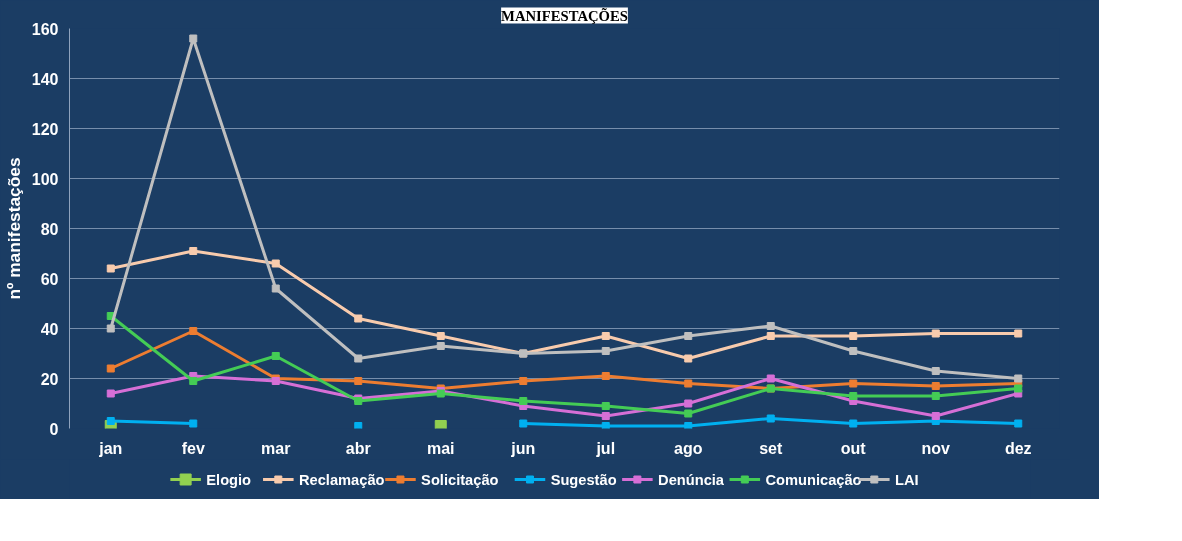  I want to click on x-tick-label: dez, so click(1018, 448).